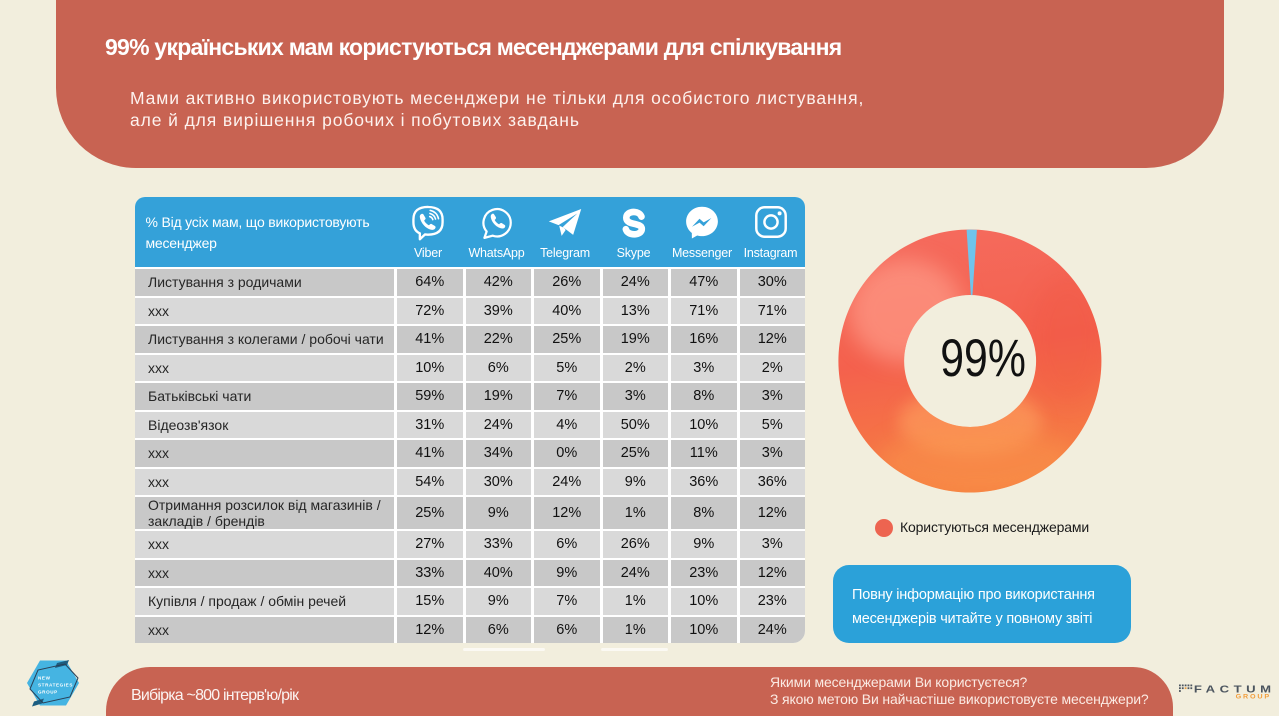  I want to click on svg-text: FACTUM, so click(1235, 689).